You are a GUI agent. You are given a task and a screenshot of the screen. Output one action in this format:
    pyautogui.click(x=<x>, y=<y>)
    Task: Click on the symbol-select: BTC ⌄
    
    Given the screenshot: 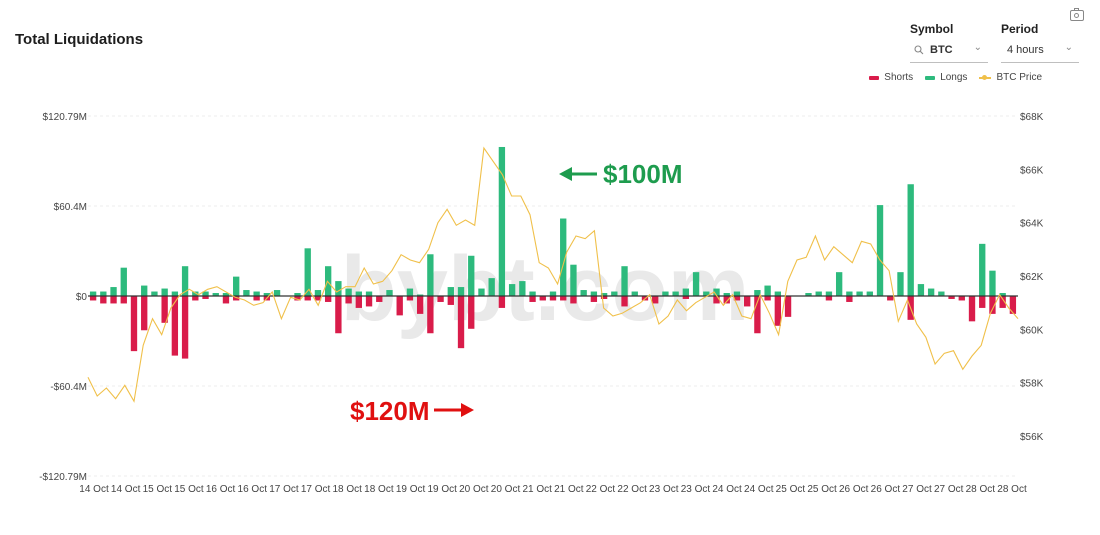 What is the action you would take?
    pyautogui.click(x=949, y=50)
    